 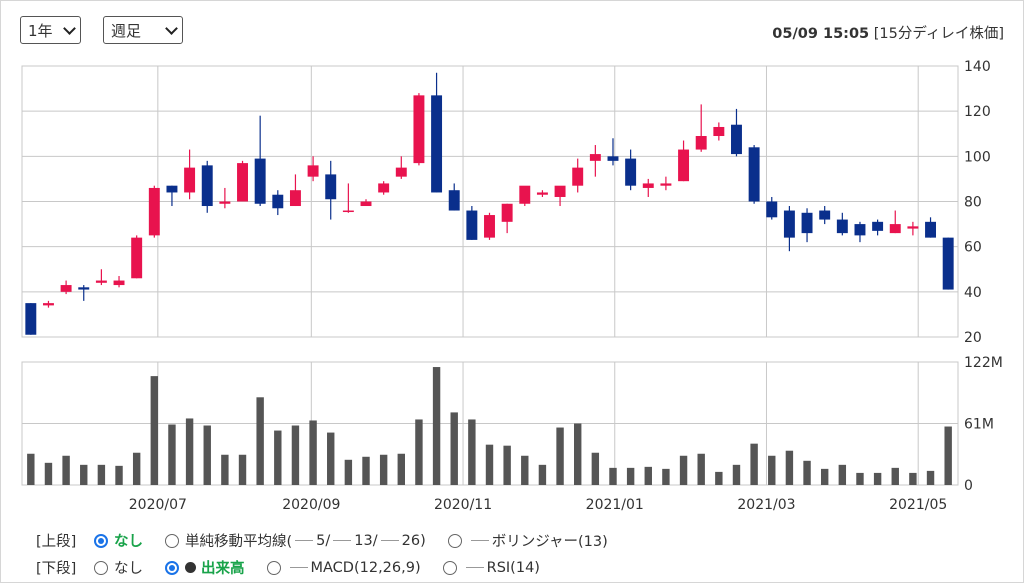 I want to click on period-select: 1年, so click(x=50, y=30).